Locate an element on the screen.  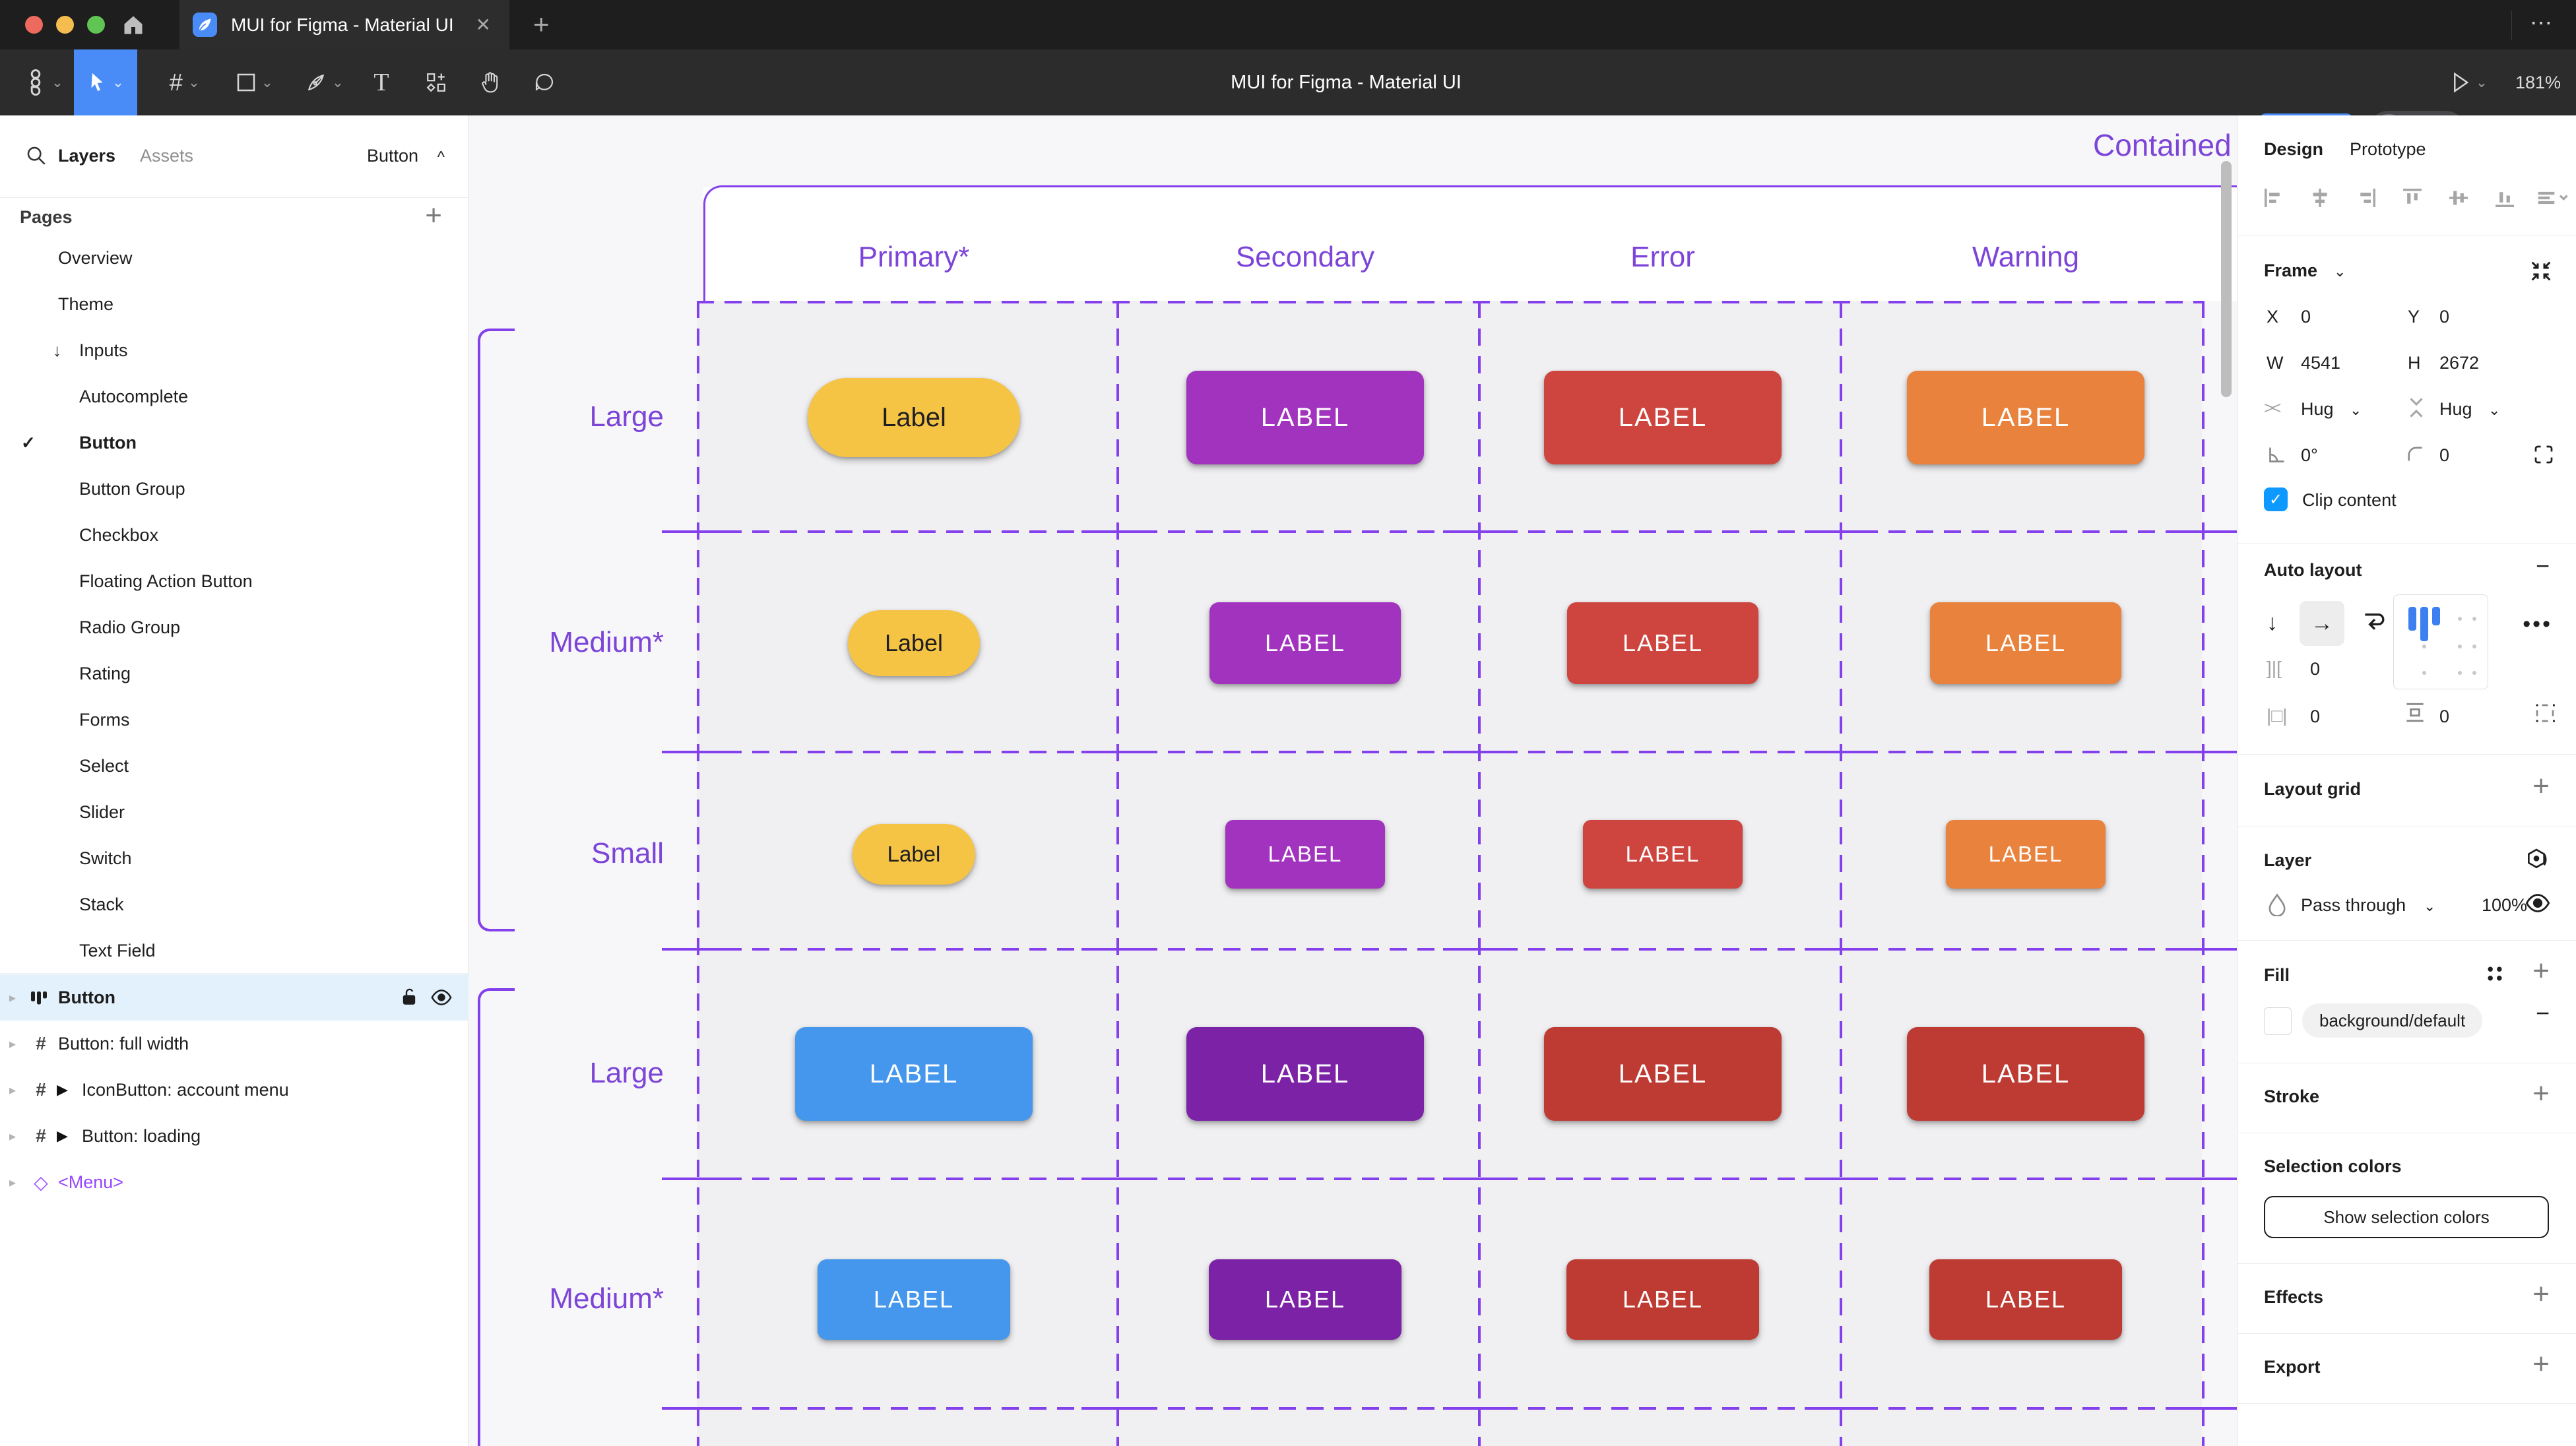
main-menu-button: ⌄ is located at coordinates (45, 82).